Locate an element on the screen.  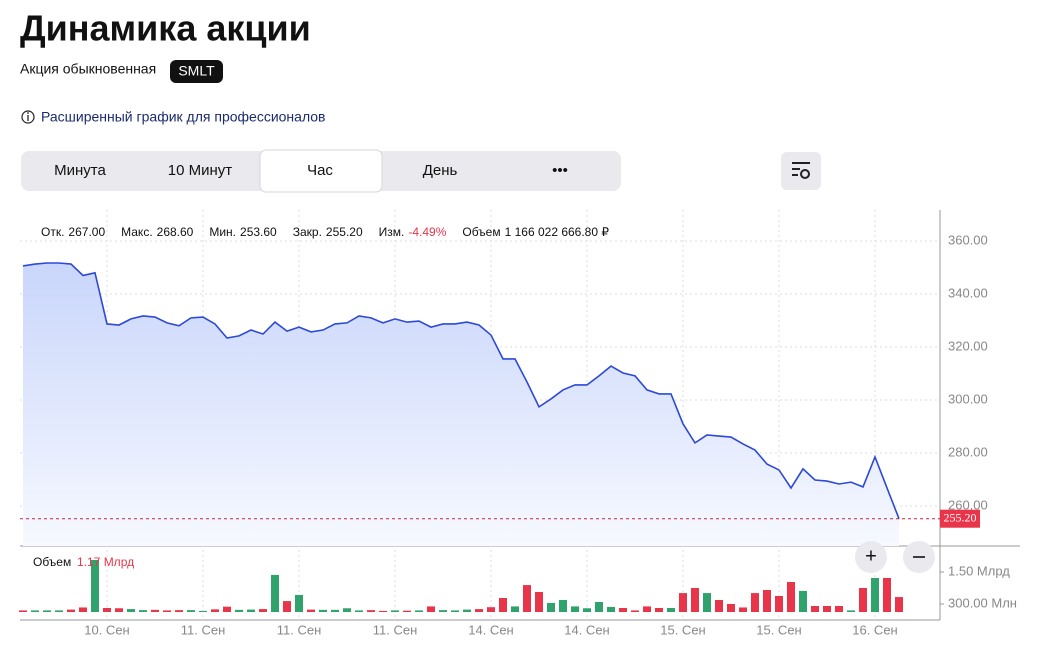
zoom-in is located at coordinates (871, 557).